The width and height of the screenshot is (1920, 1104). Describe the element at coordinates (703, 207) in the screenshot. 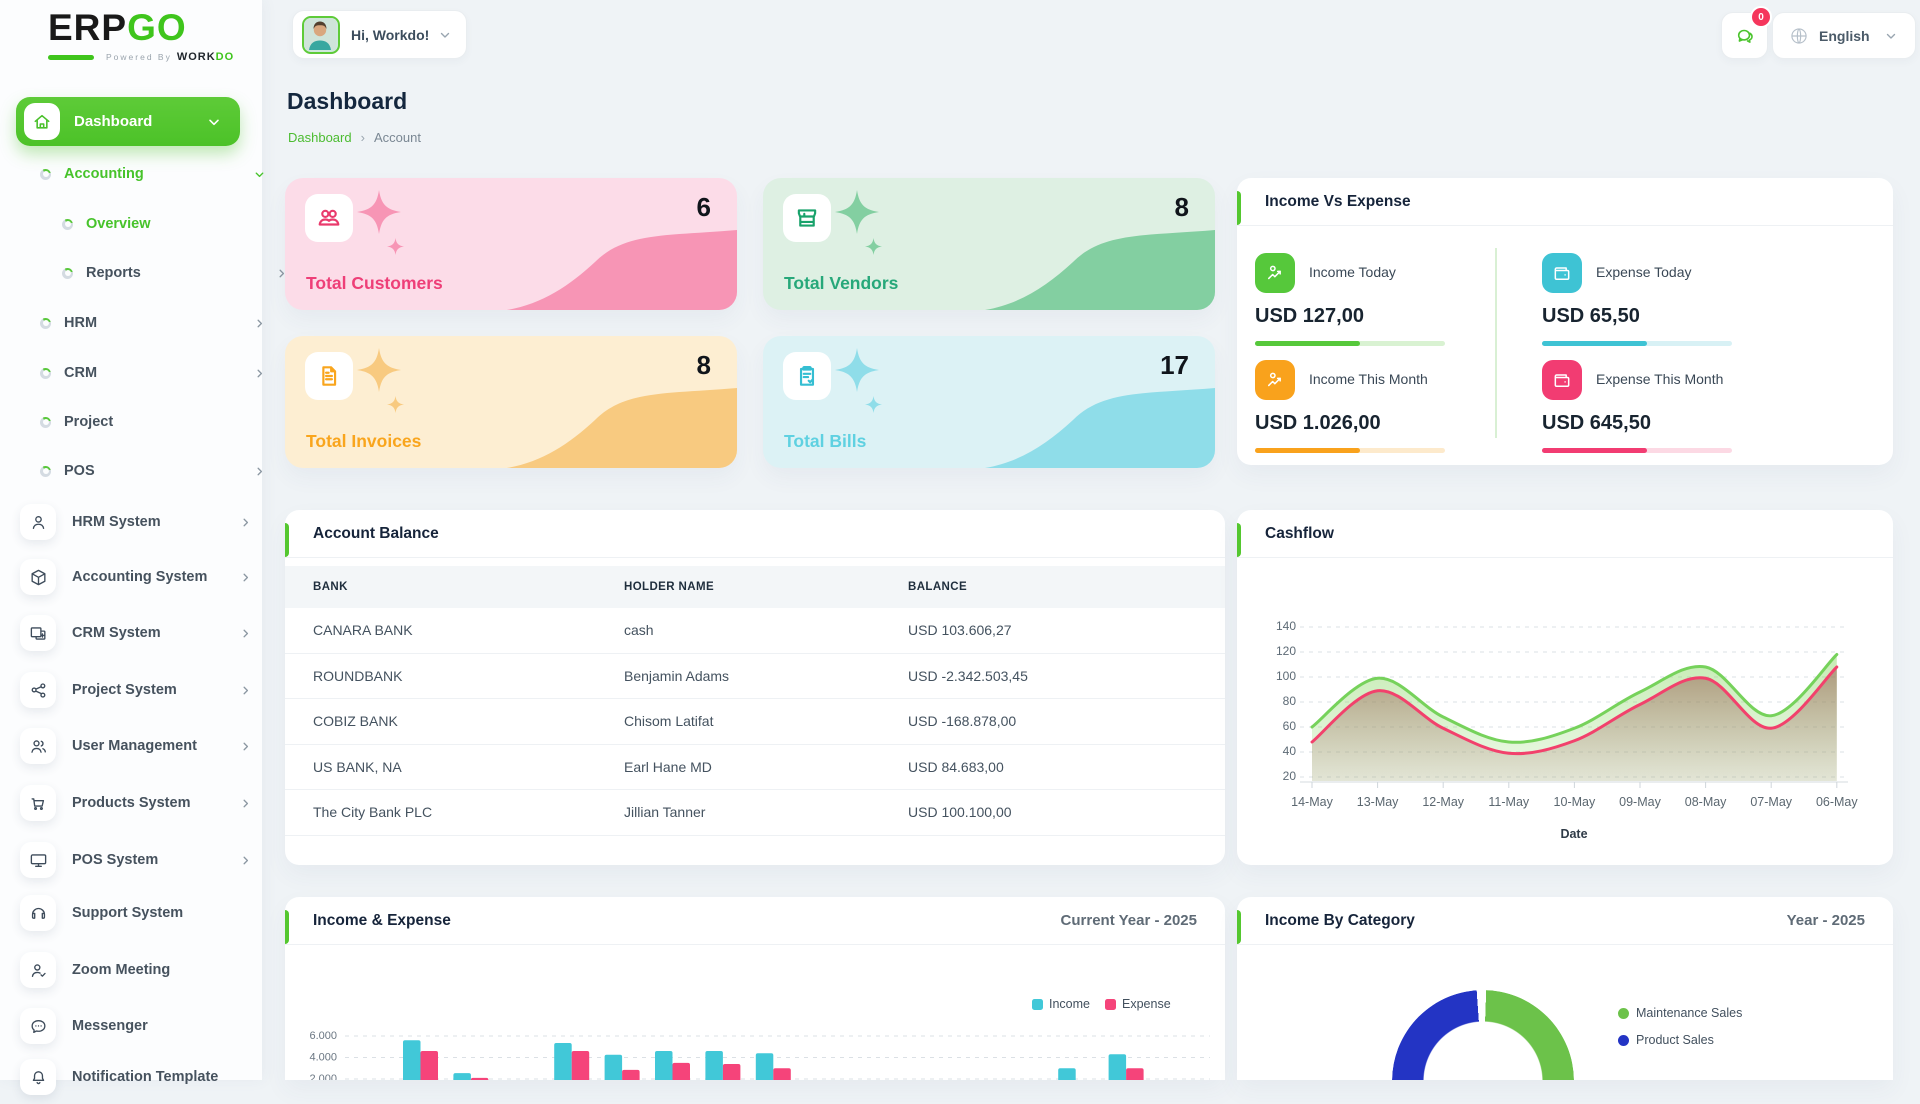

I see `stat-value: 6` at that location.